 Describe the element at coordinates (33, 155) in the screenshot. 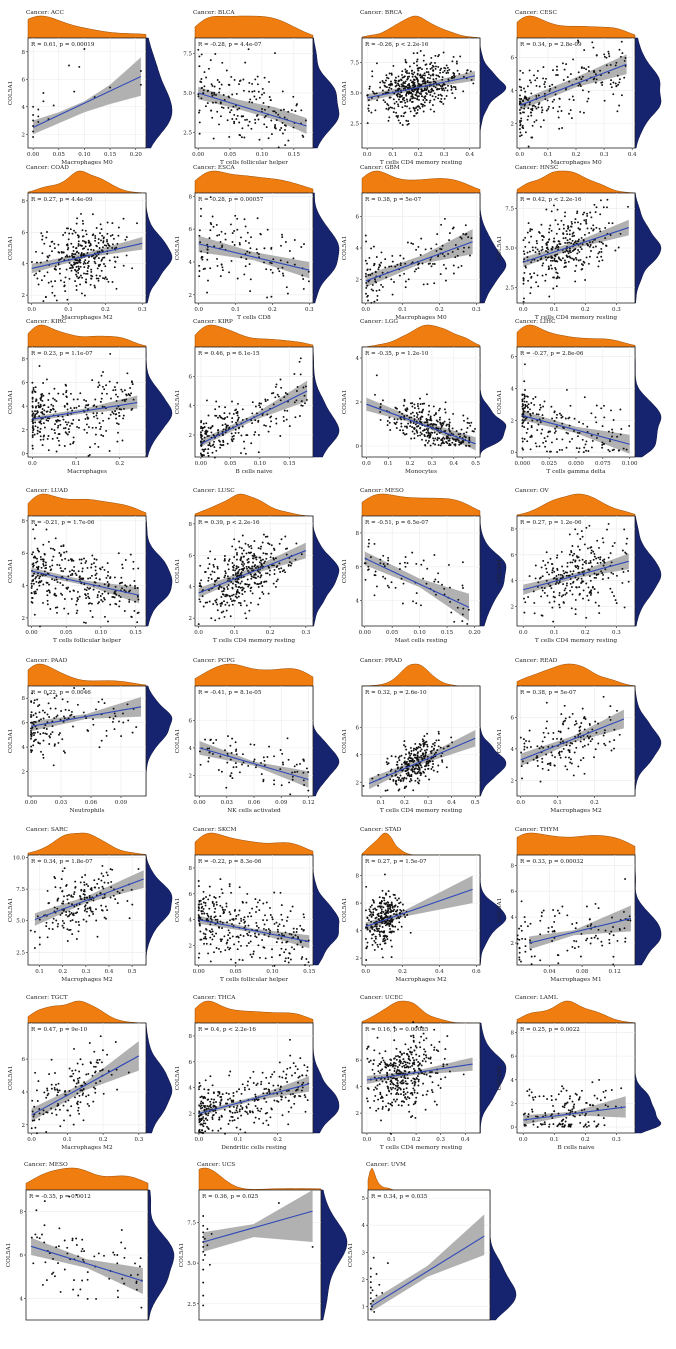

I see `x-tick-label: 0.00` at that location.